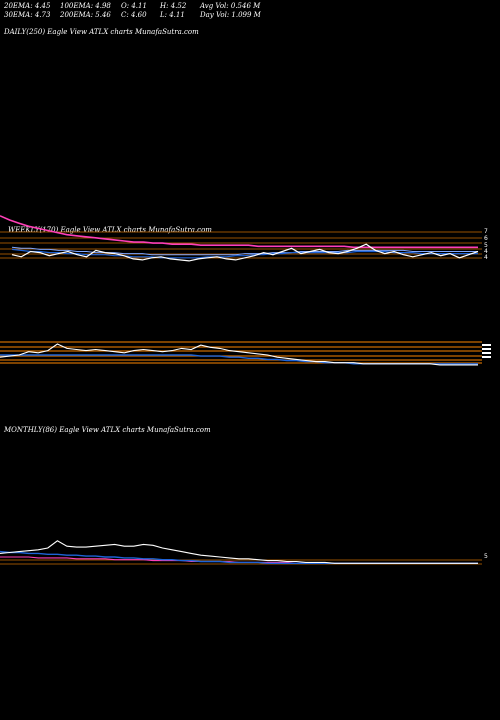  I want to click on monthly-upper-series, so click(245, 354).